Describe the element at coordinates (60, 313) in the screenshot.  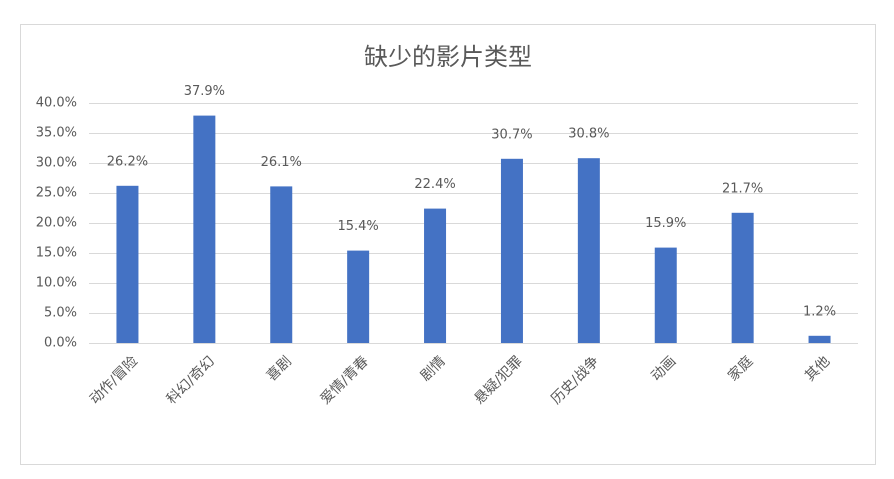
I see `y-tick-label: 5.0%` at that location.